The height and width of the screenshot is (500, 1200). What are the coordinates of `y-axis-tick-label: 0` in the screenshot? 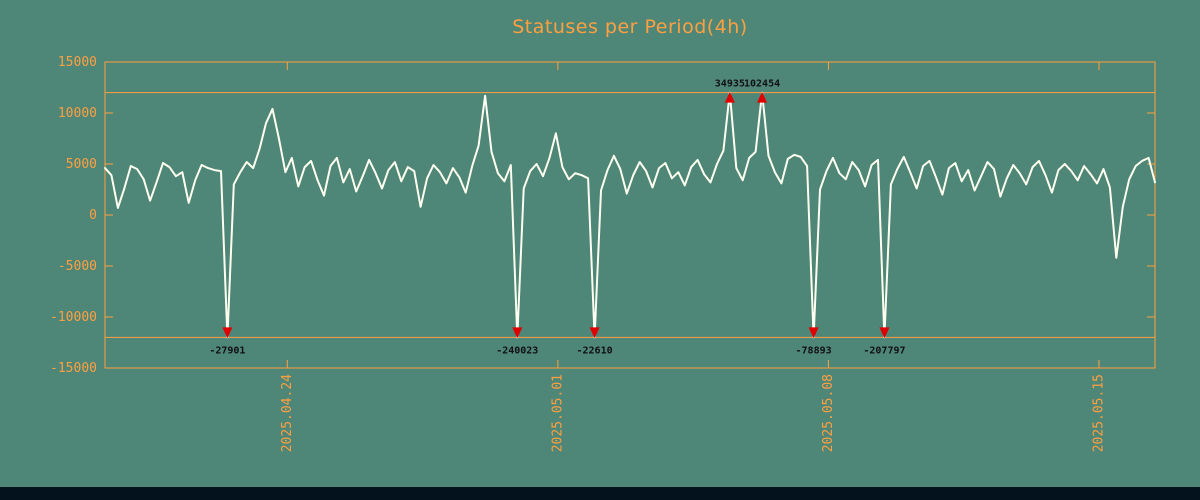 It's located at (93, 215).